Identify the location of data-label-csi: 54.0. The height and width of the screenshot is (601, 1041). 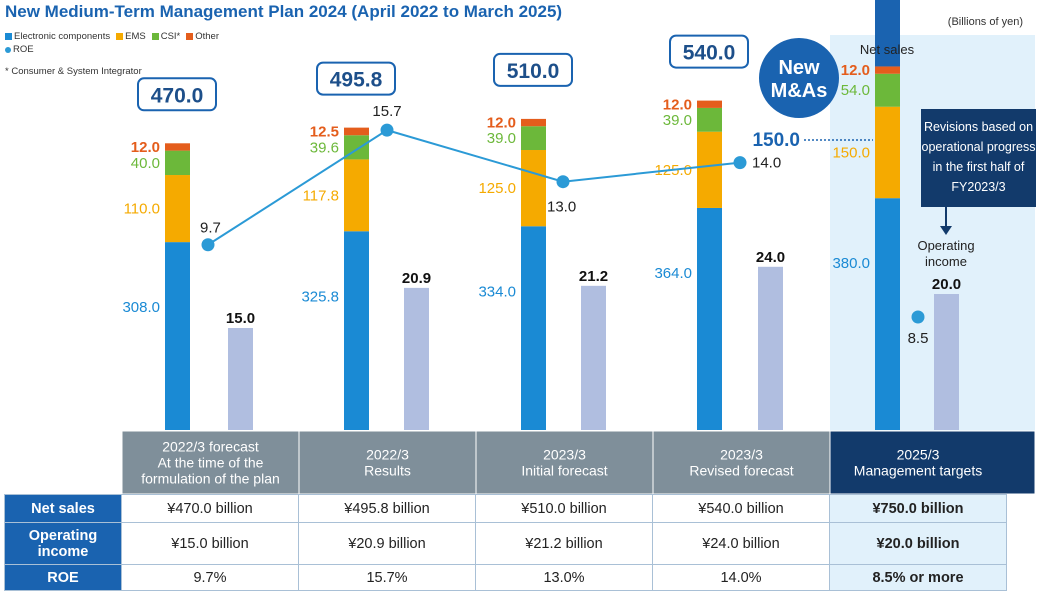
(855, 90).